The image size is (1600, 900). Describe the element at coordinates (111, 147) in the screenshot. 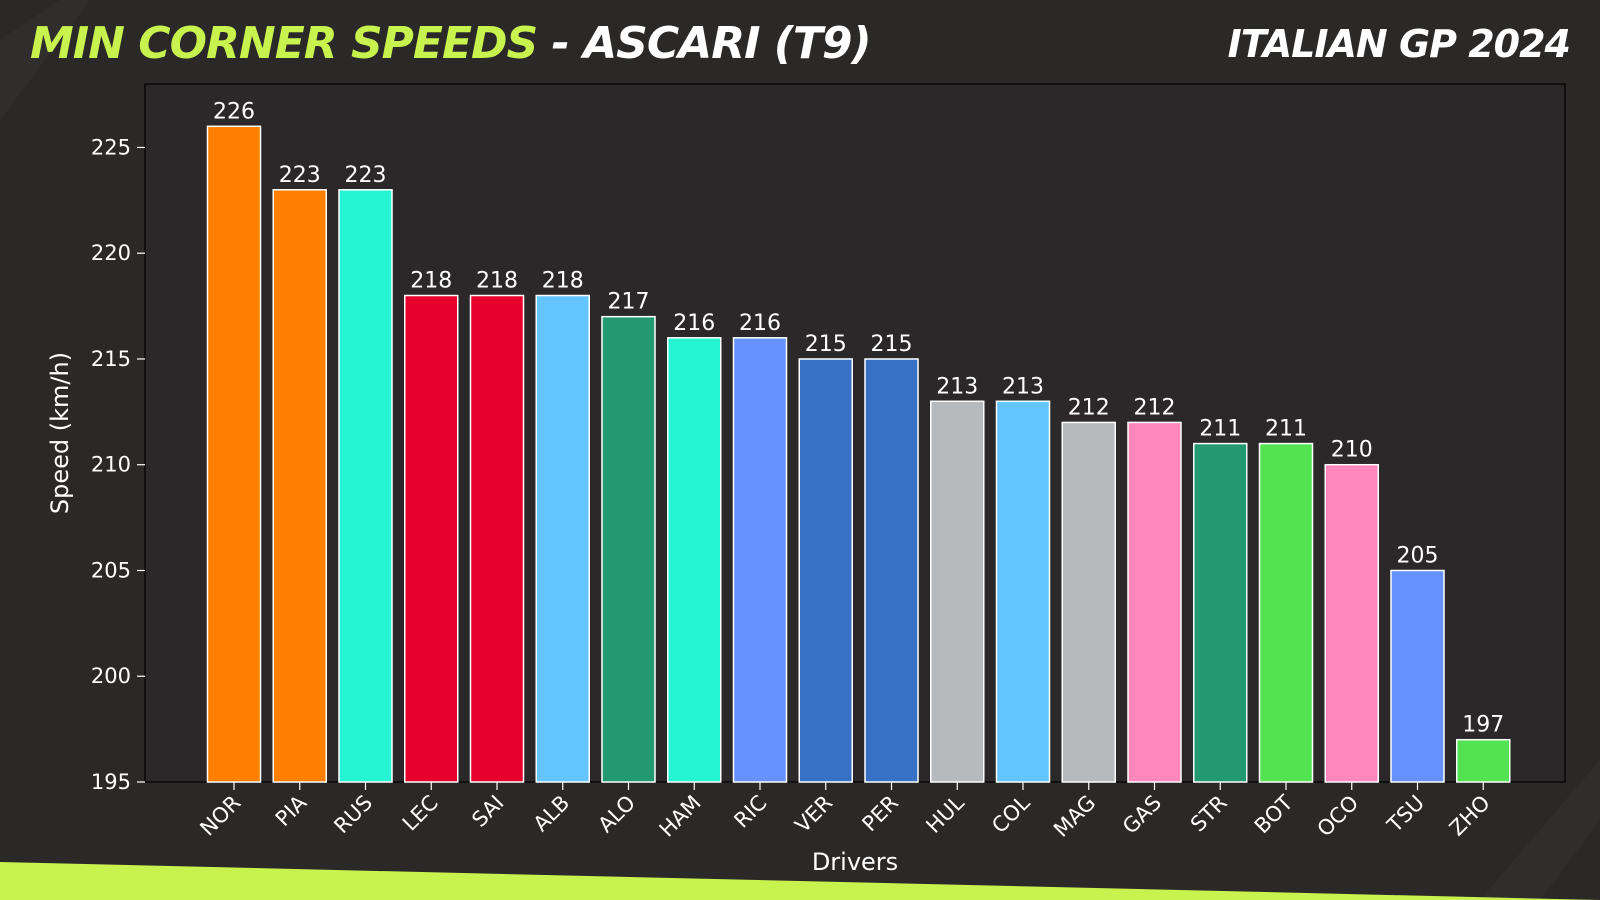

I see `y-tick-label: 225` at that location.